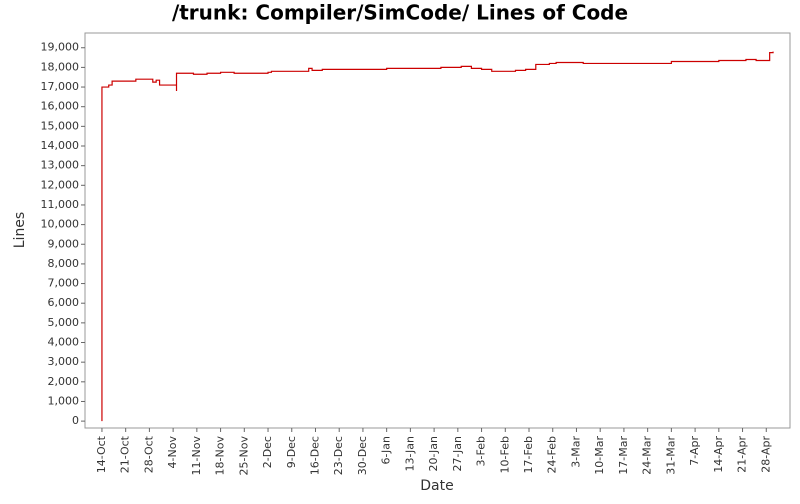 This screenshot has width=800, height=504. I want to click on x-tick-label: 30-Dec, so click(362, 455).